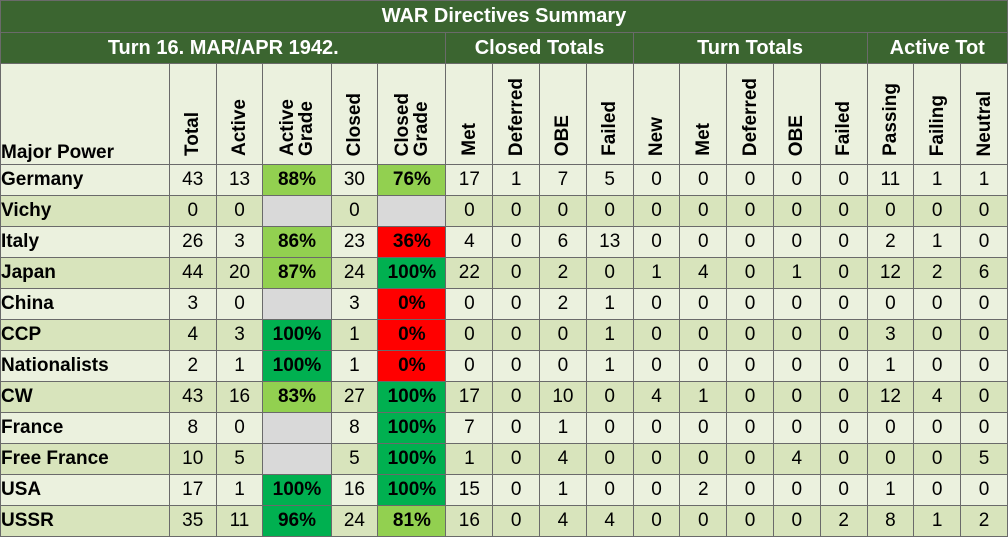 Image resolution: width=1008 pixels, height=537 pixels. Describe the element at coordinates (240, 127) in the screenshot. I see `column-header-active-label: Active` at that location.